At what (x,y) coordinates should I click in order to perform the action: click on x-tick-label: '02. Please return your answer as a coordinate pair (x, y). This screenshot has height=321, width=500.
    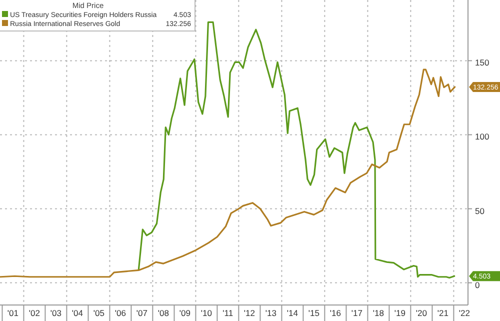
    Looking at the image, I should click on (34, 313).